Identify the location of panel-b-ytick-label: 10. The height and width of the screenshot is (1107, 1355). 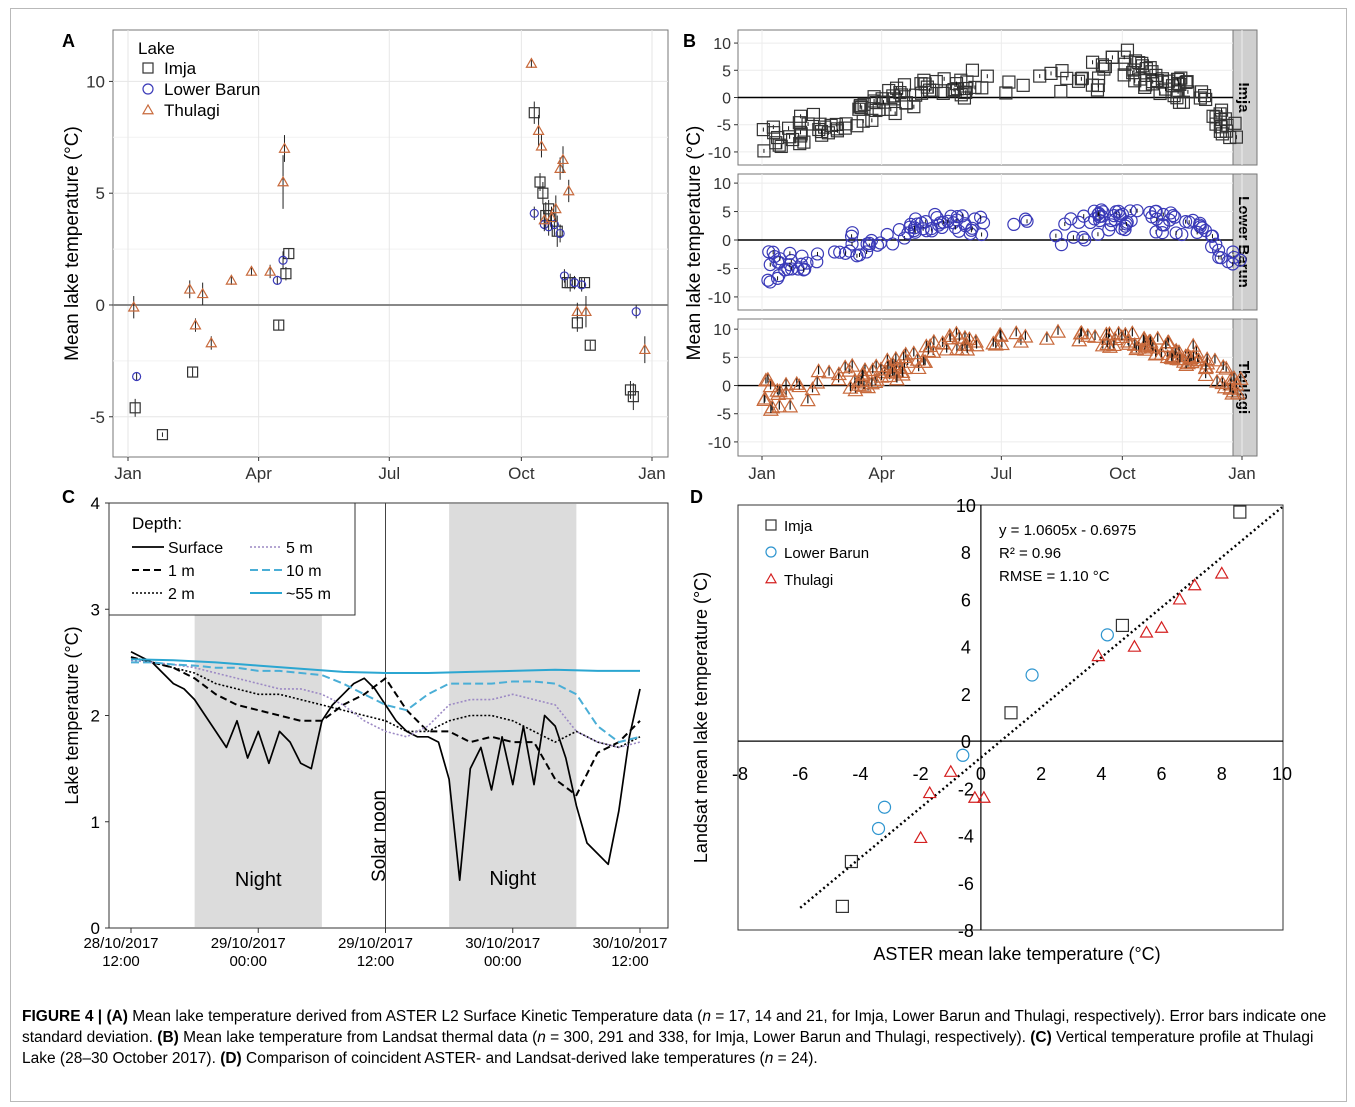
(722, 330).